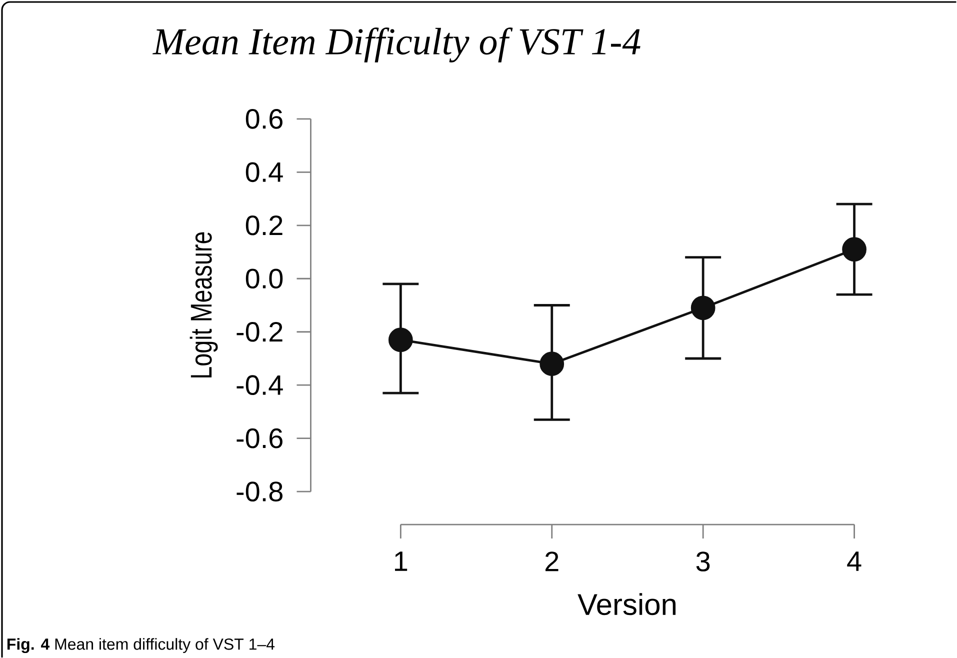 The image size is (957, 658). What do you see at coordinates (703, 561) in the screenshot?
I see `x-tick-label: 3` at bounding box center [703, 561].